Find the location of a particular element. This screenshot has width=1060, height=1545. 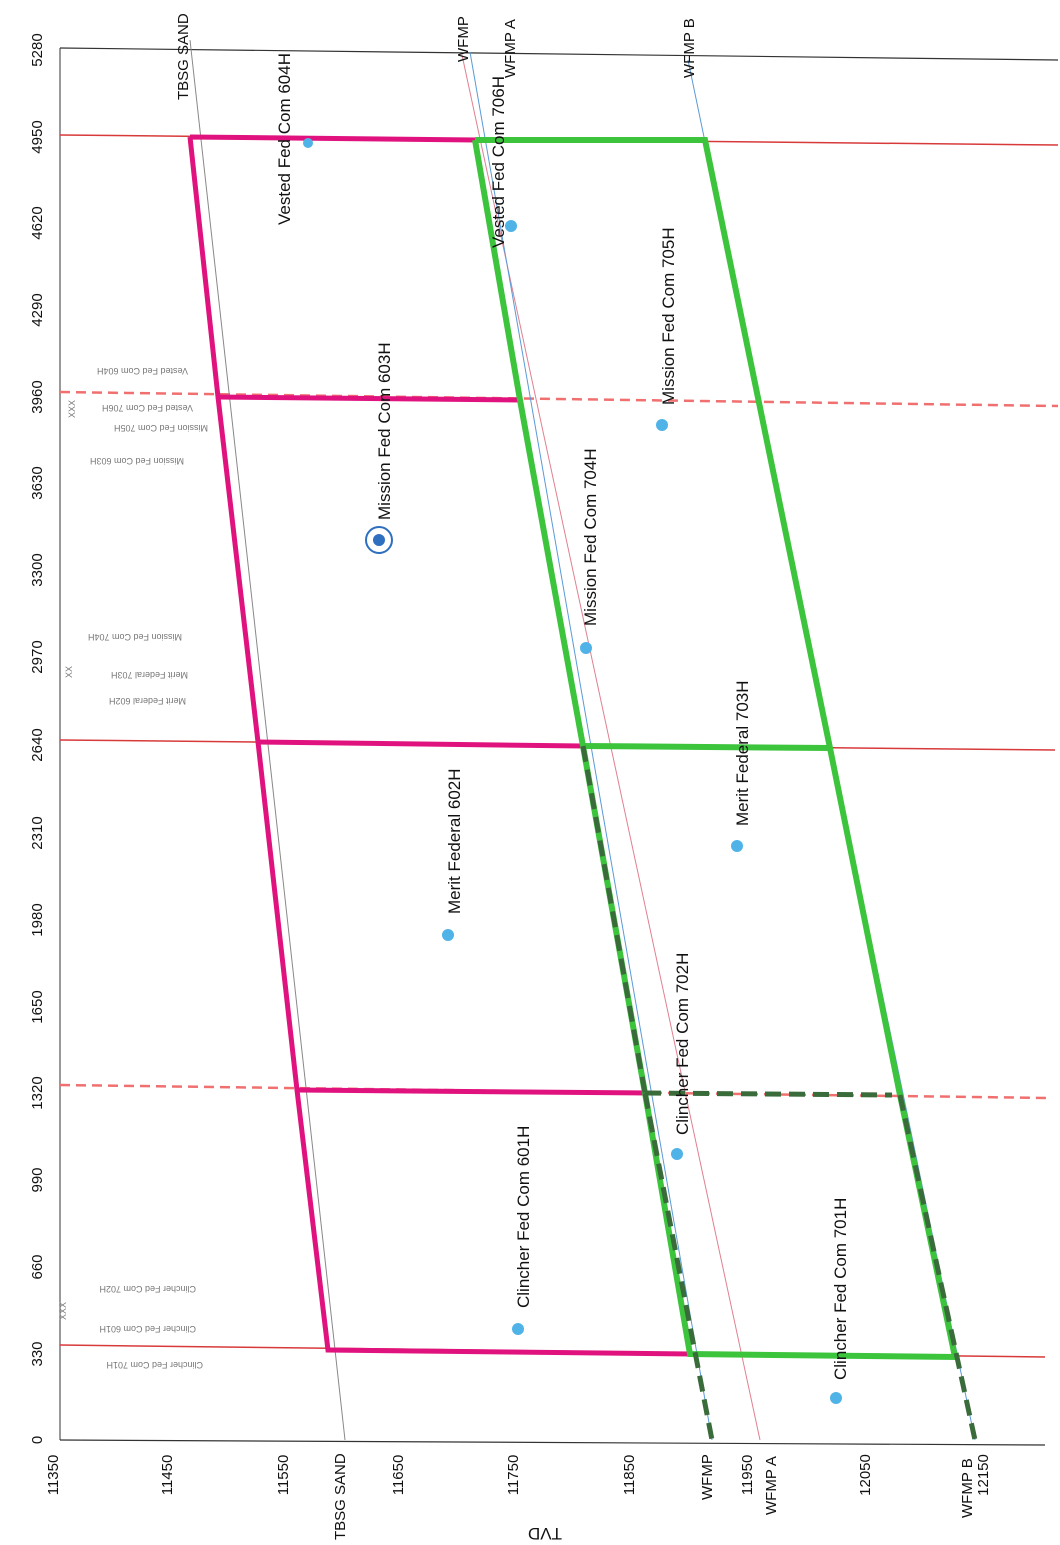

tvd-tick-11750: 11750 is located at coordinates (513, 1475).